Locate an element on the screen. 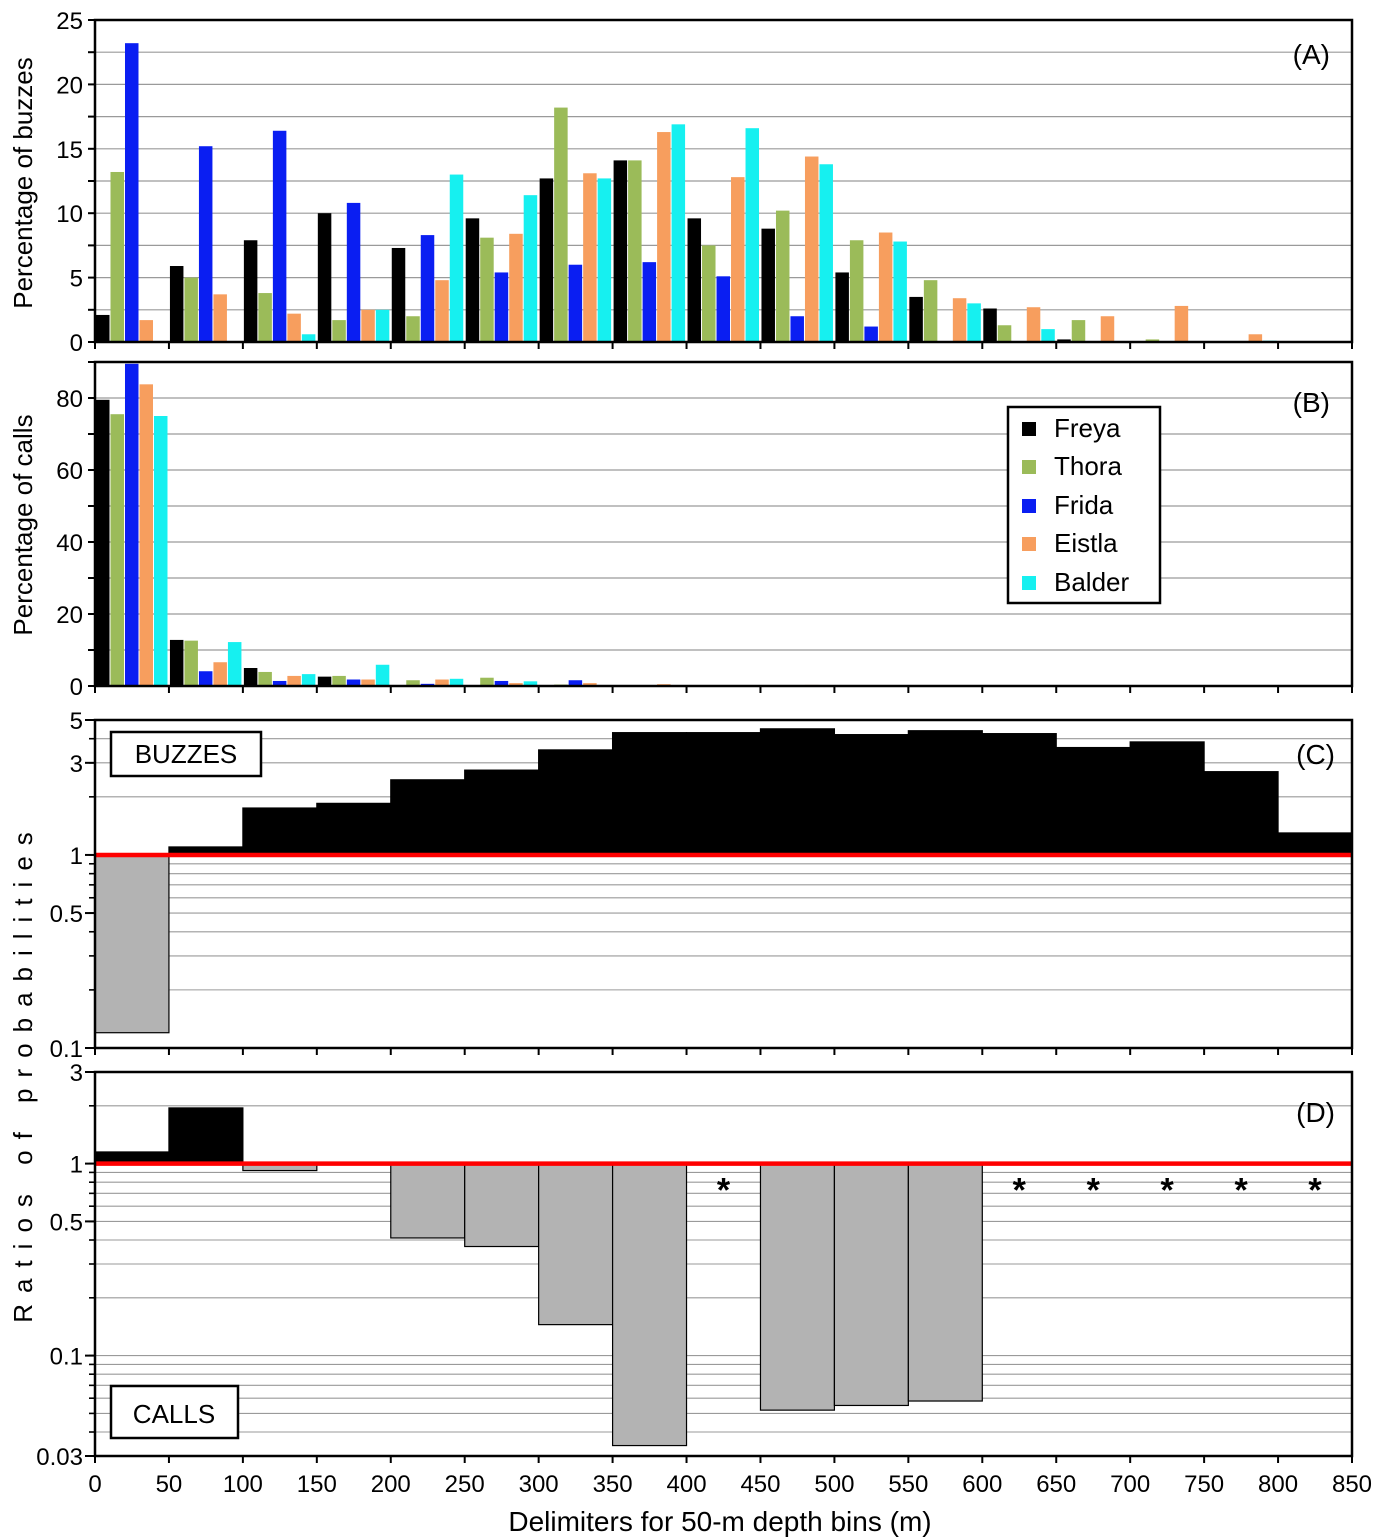  panel-a-ytick-label: 5 is located at coordinates (76, 279).